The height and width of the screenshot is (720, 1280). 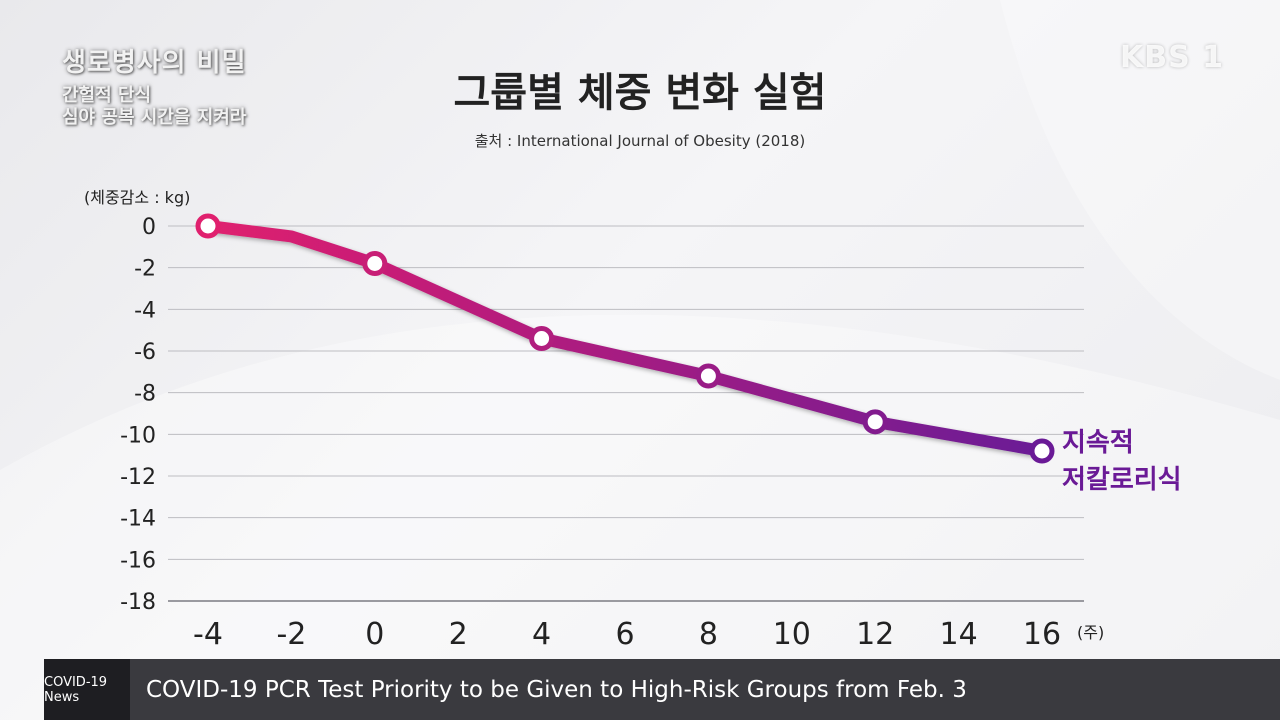 I want to click on x-tick-label: 6, so click(x=624, y=634).